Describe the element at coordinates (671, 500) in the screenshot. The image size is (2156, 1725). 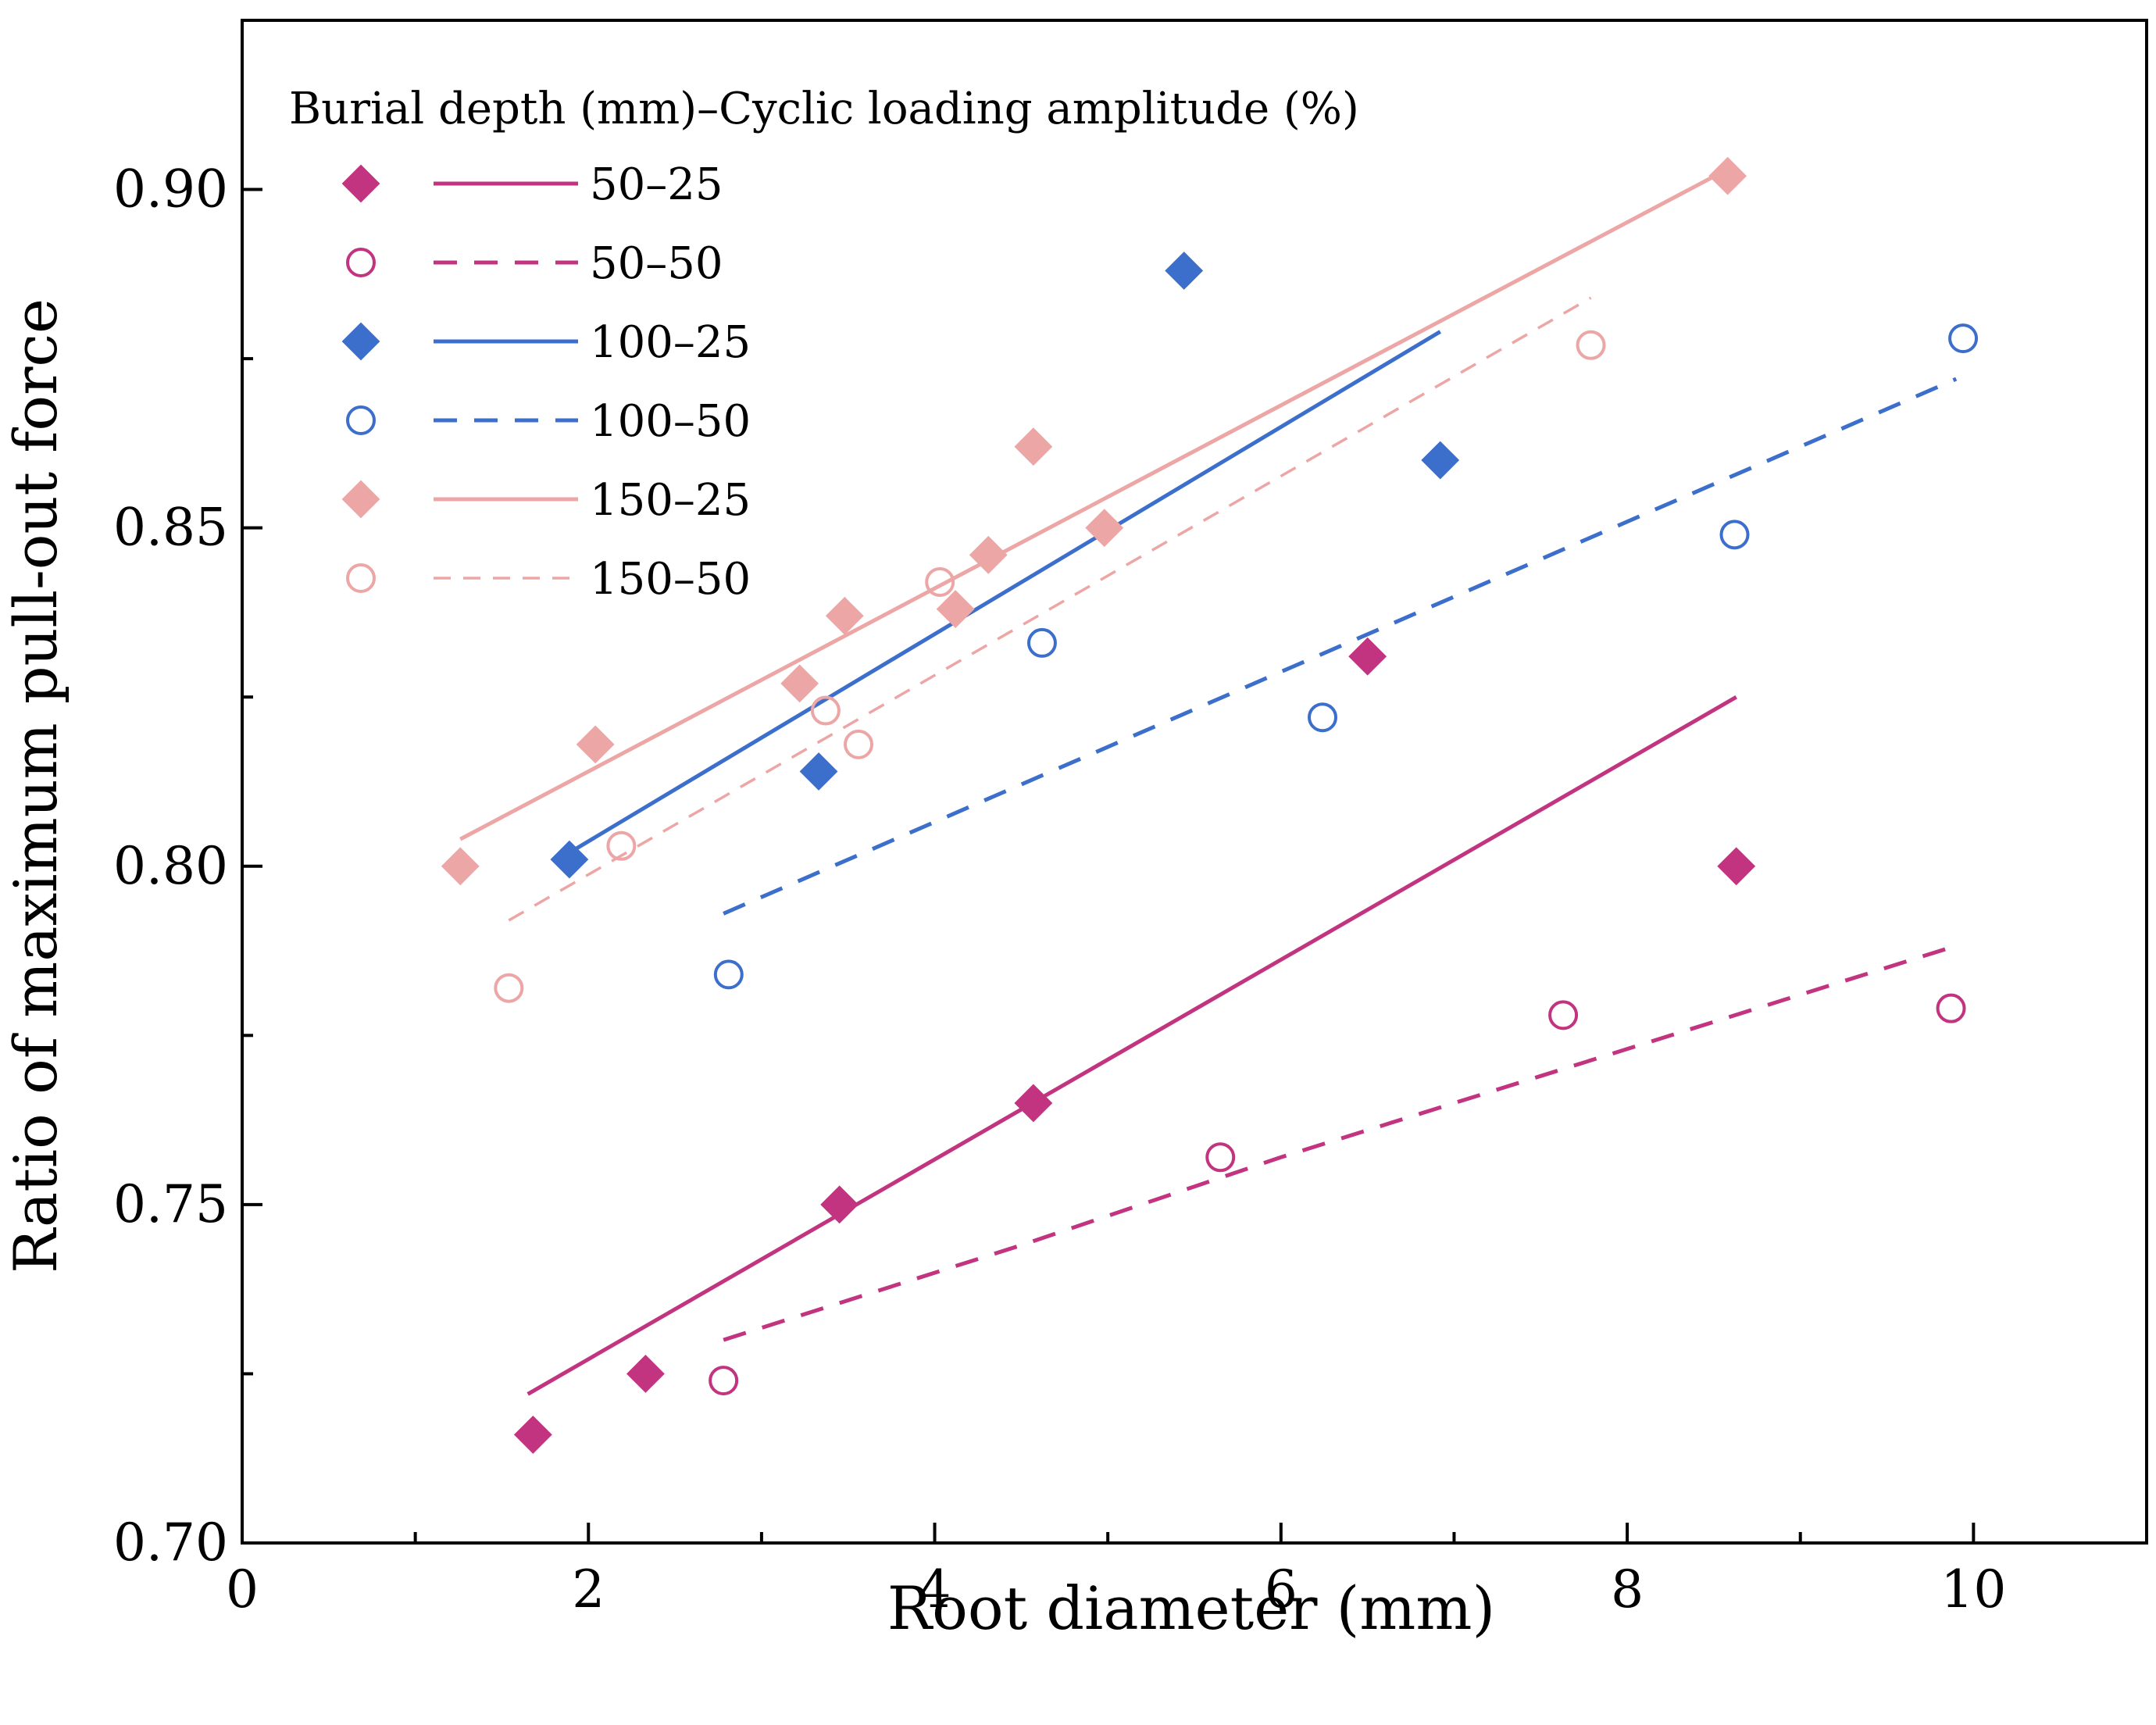
I see `legend-label-150-25: 150–25` at that location.